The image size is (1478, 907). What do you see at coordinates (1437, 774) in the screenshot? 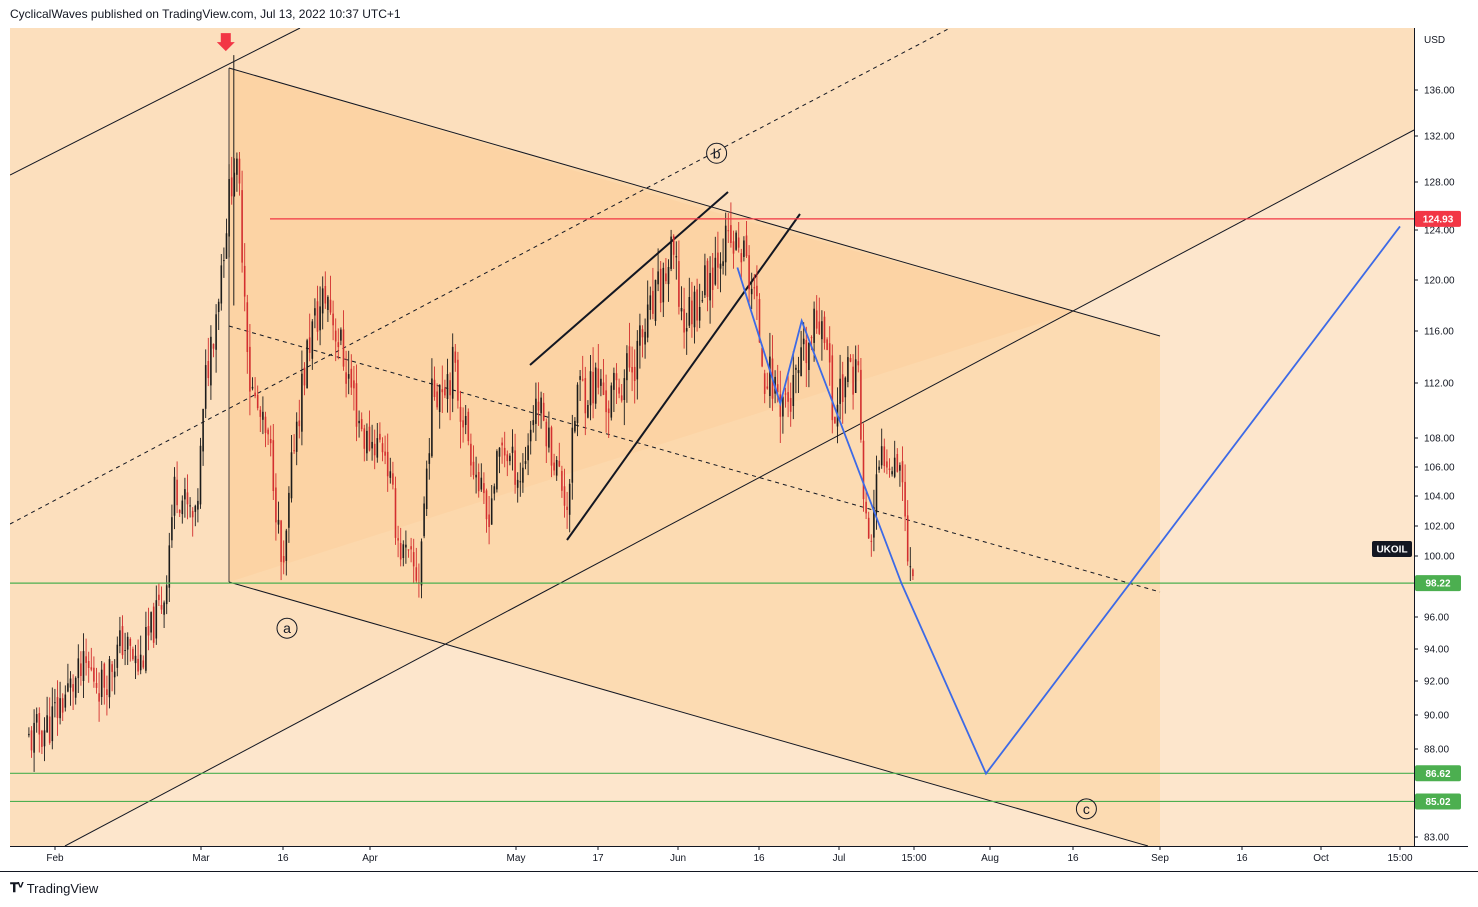
I see `price-tag-text: 86.62` at bounding box center [1437, 774].